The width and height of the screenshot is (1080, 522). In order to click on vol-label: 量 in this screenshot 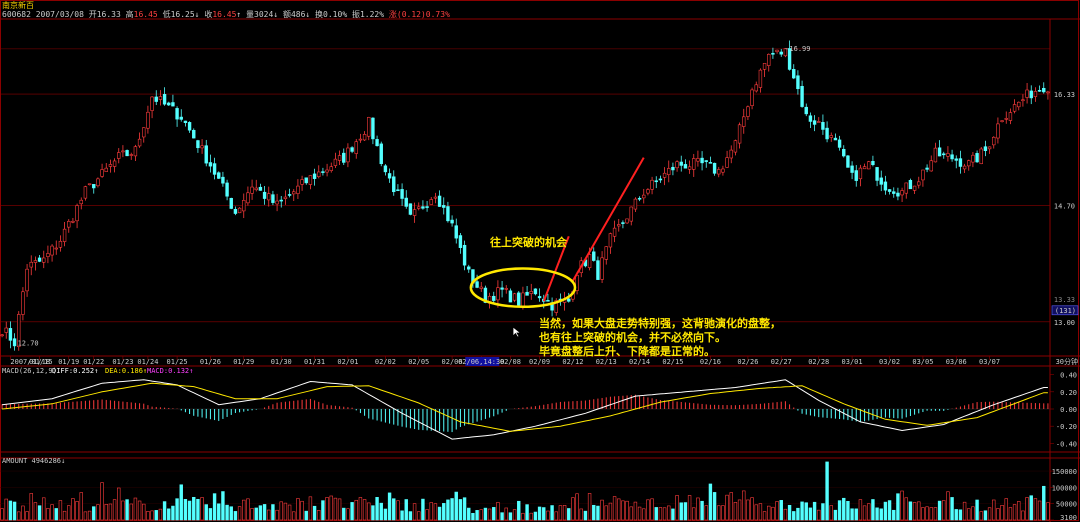, I will do `click(250, 14)`.